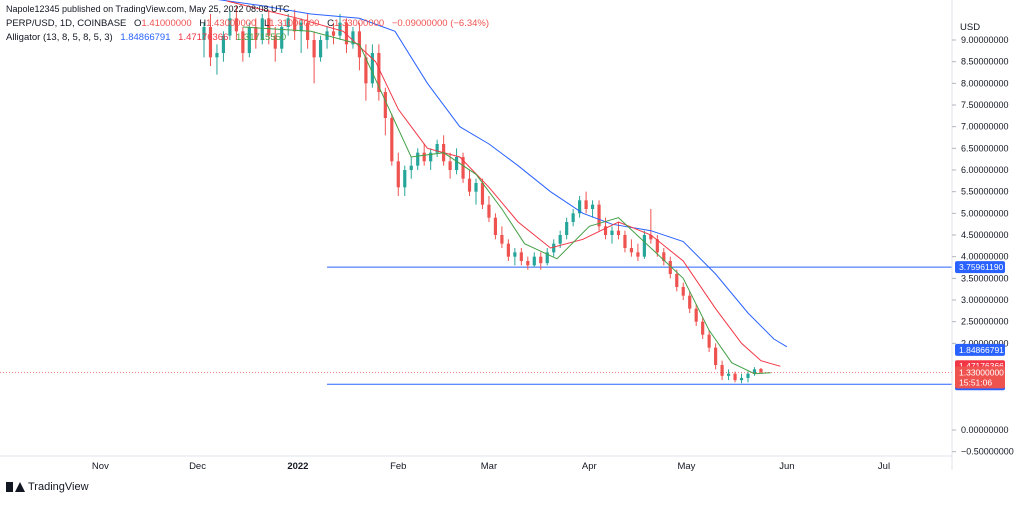  I want to click on alligator-label: Alligator (13, 8, 5, 8, 5, 3), so click(59, 37).